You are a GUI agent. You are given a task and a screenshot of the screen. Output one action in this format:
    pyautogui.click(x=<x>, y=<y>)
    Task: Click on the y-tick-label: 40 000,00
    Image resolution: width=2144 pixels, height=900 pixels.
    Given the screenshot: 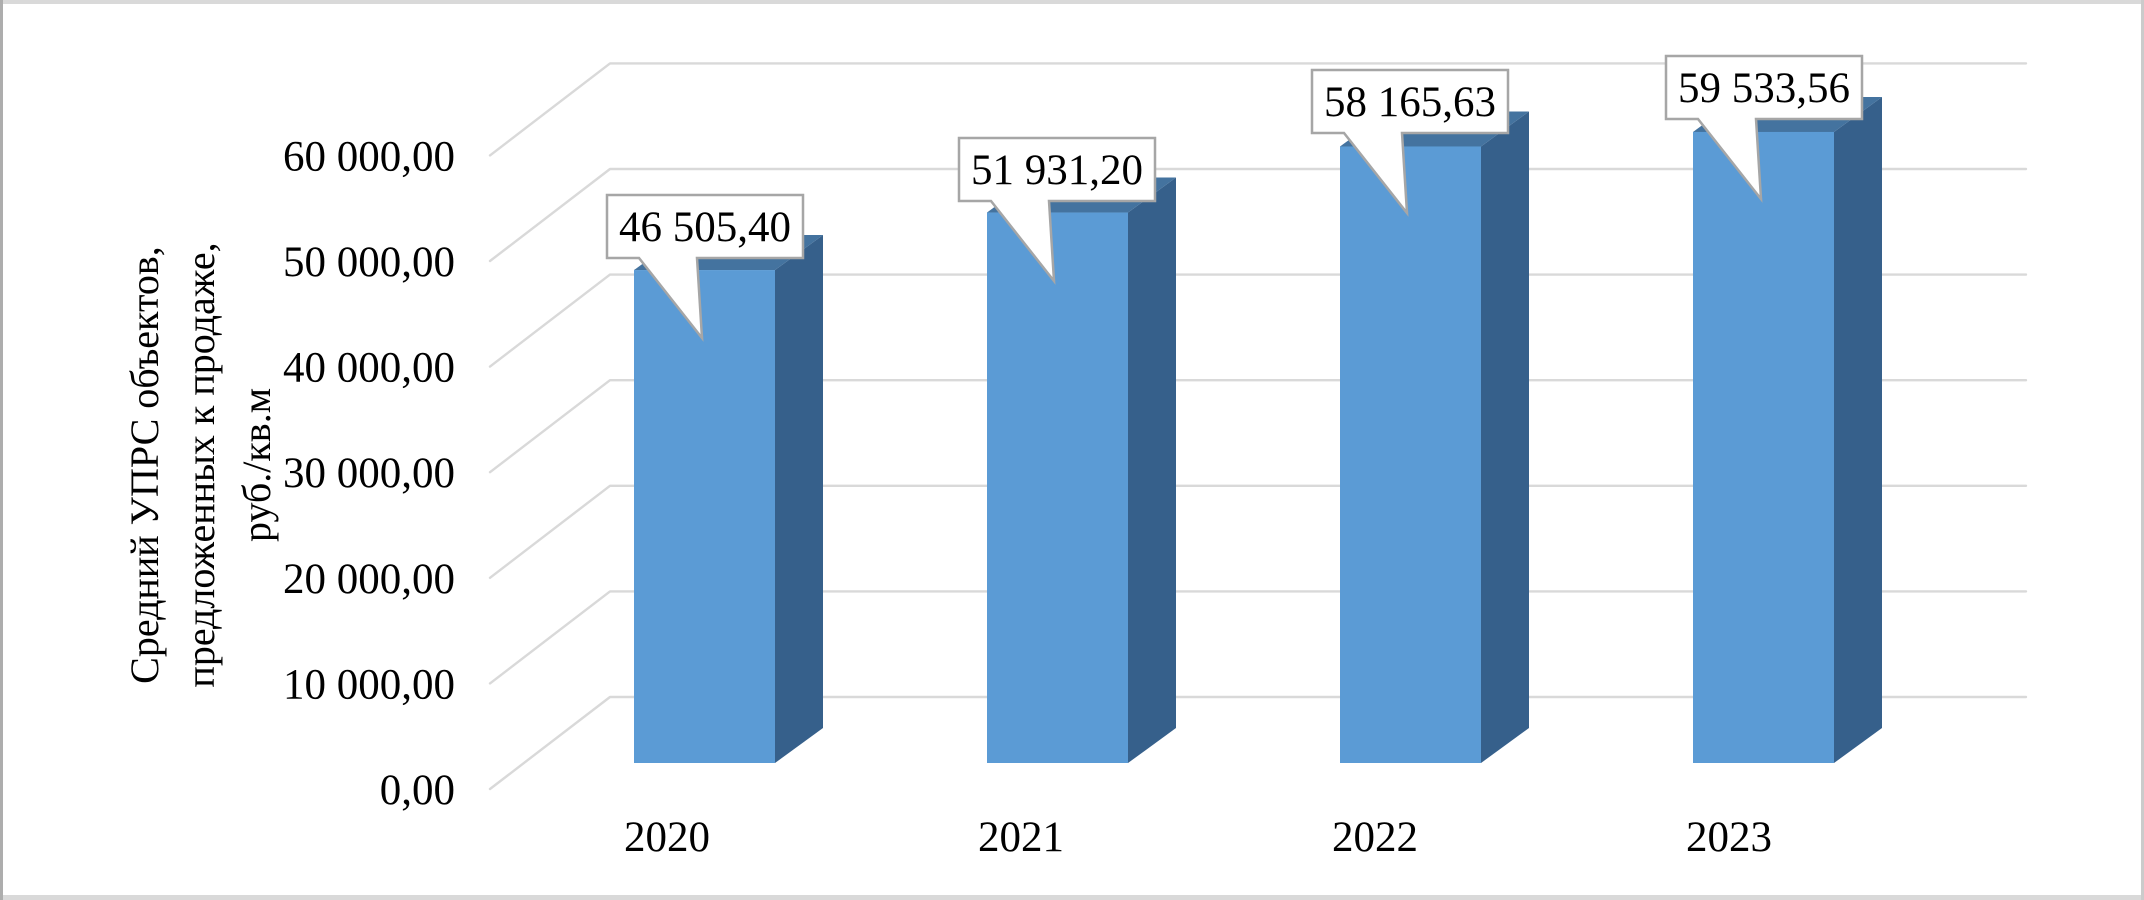 What is the action you would take?
    pyautogui.click(x=369, y=368)
    